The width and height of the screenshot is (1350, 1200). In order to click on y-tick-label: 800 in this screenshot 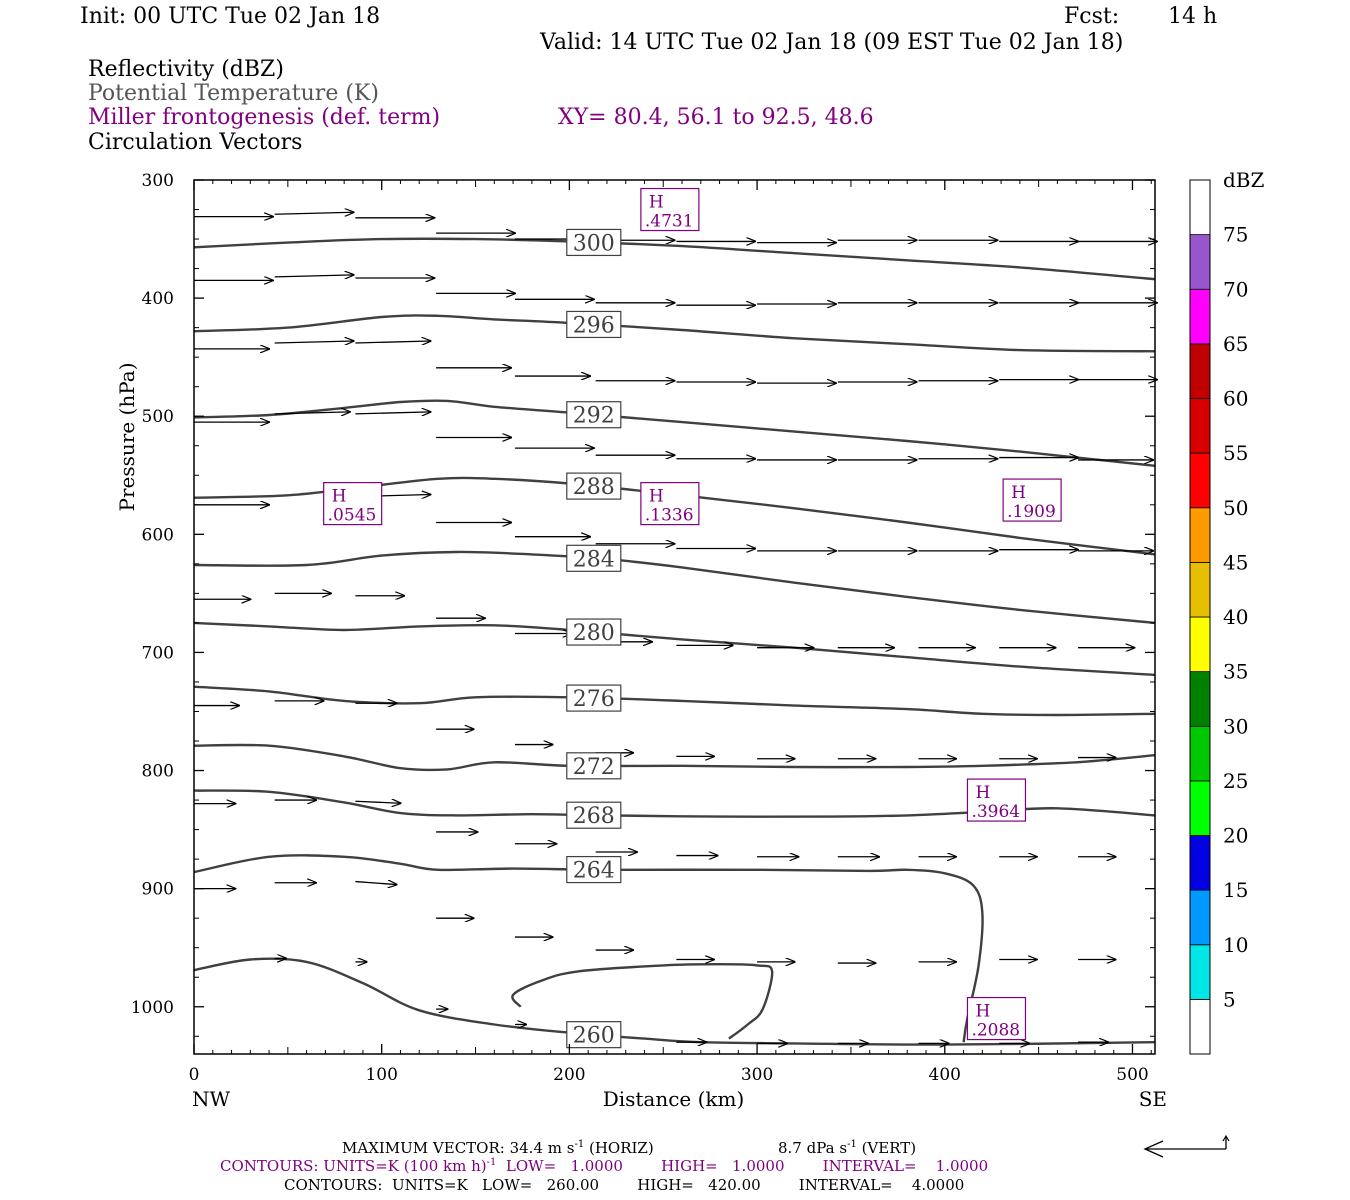, I will do `click(158, 772)`.